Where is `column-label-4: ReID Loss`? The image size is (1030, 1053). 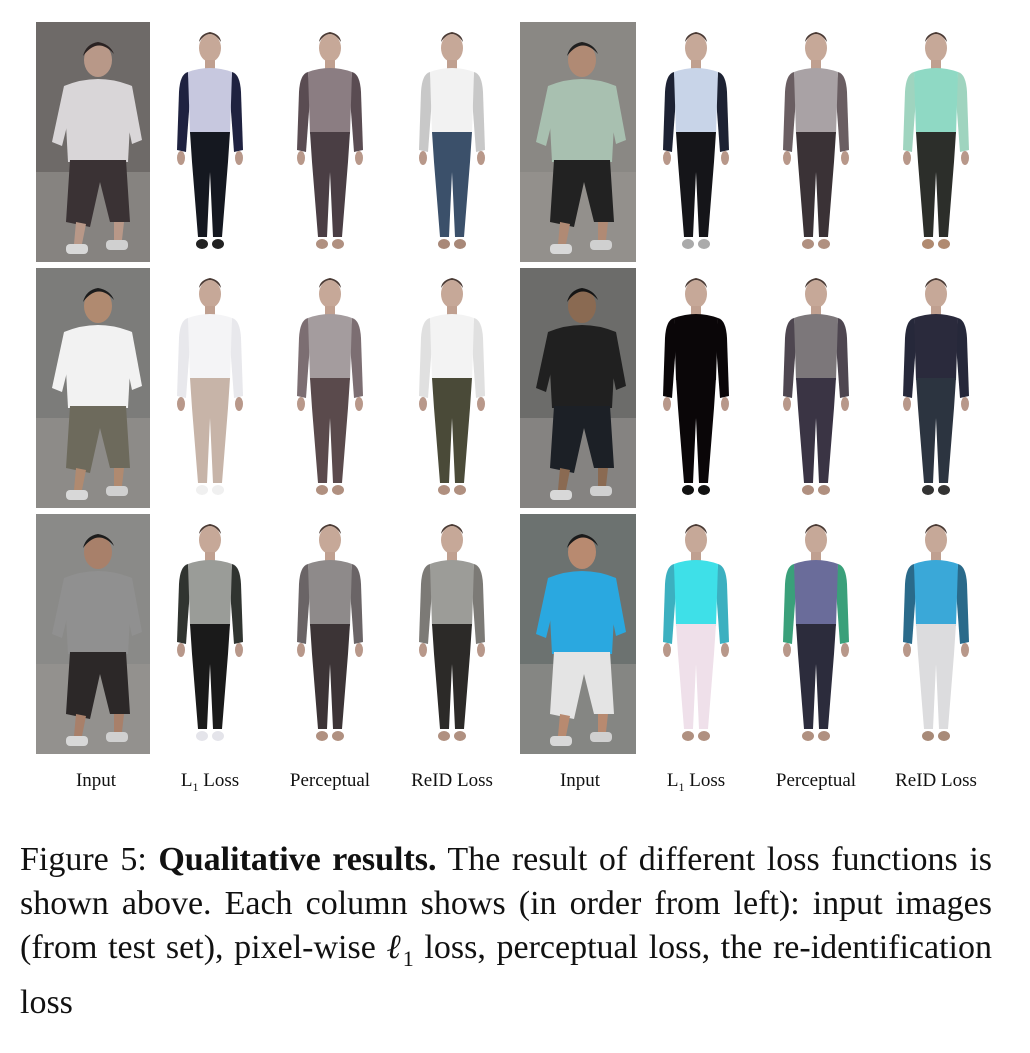 column-label-4: ReID Loss is located at coordinates (452, 780).